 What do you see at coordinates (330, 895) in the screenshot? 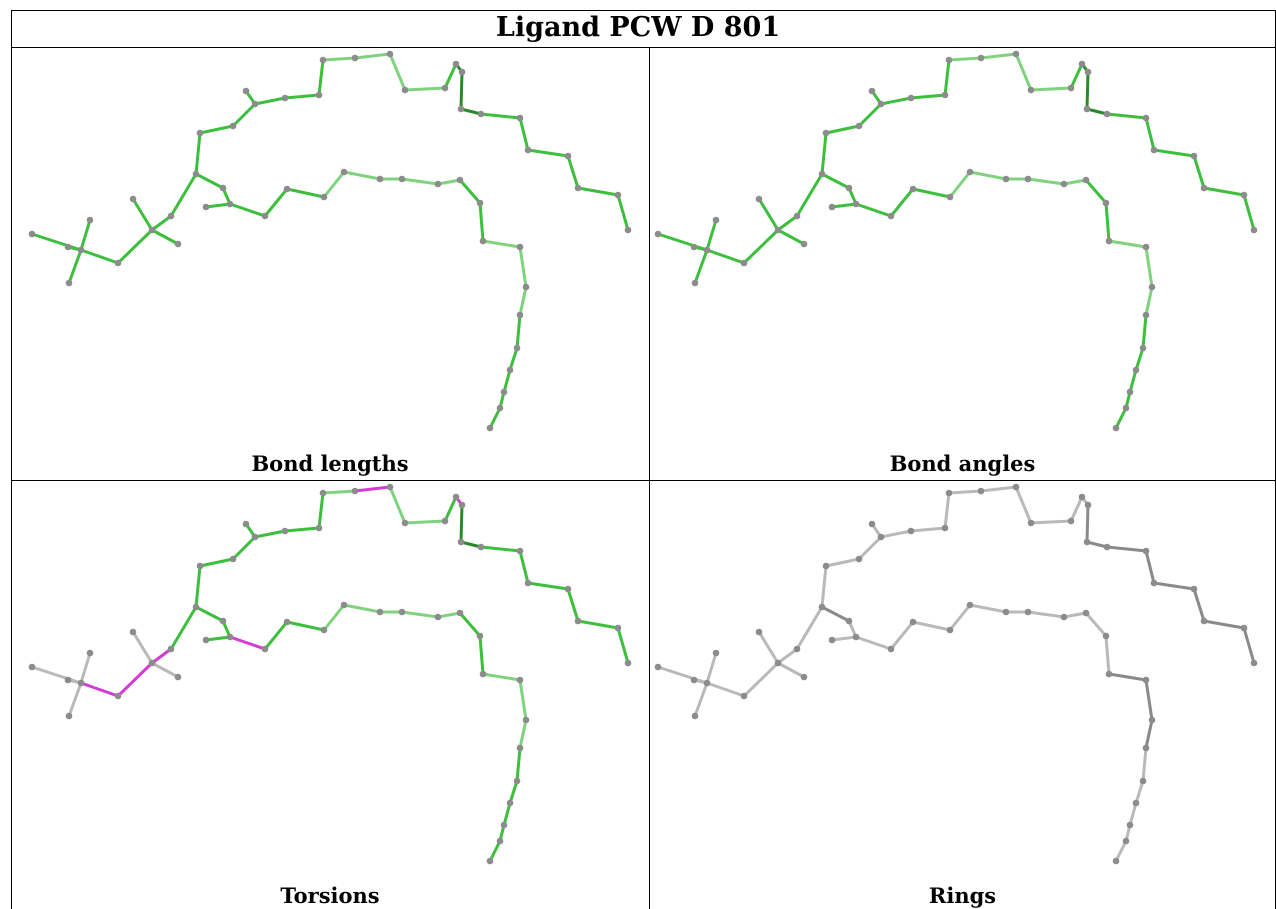
I see `caption-torsions: Torsions` at bounding box center [330, 895].